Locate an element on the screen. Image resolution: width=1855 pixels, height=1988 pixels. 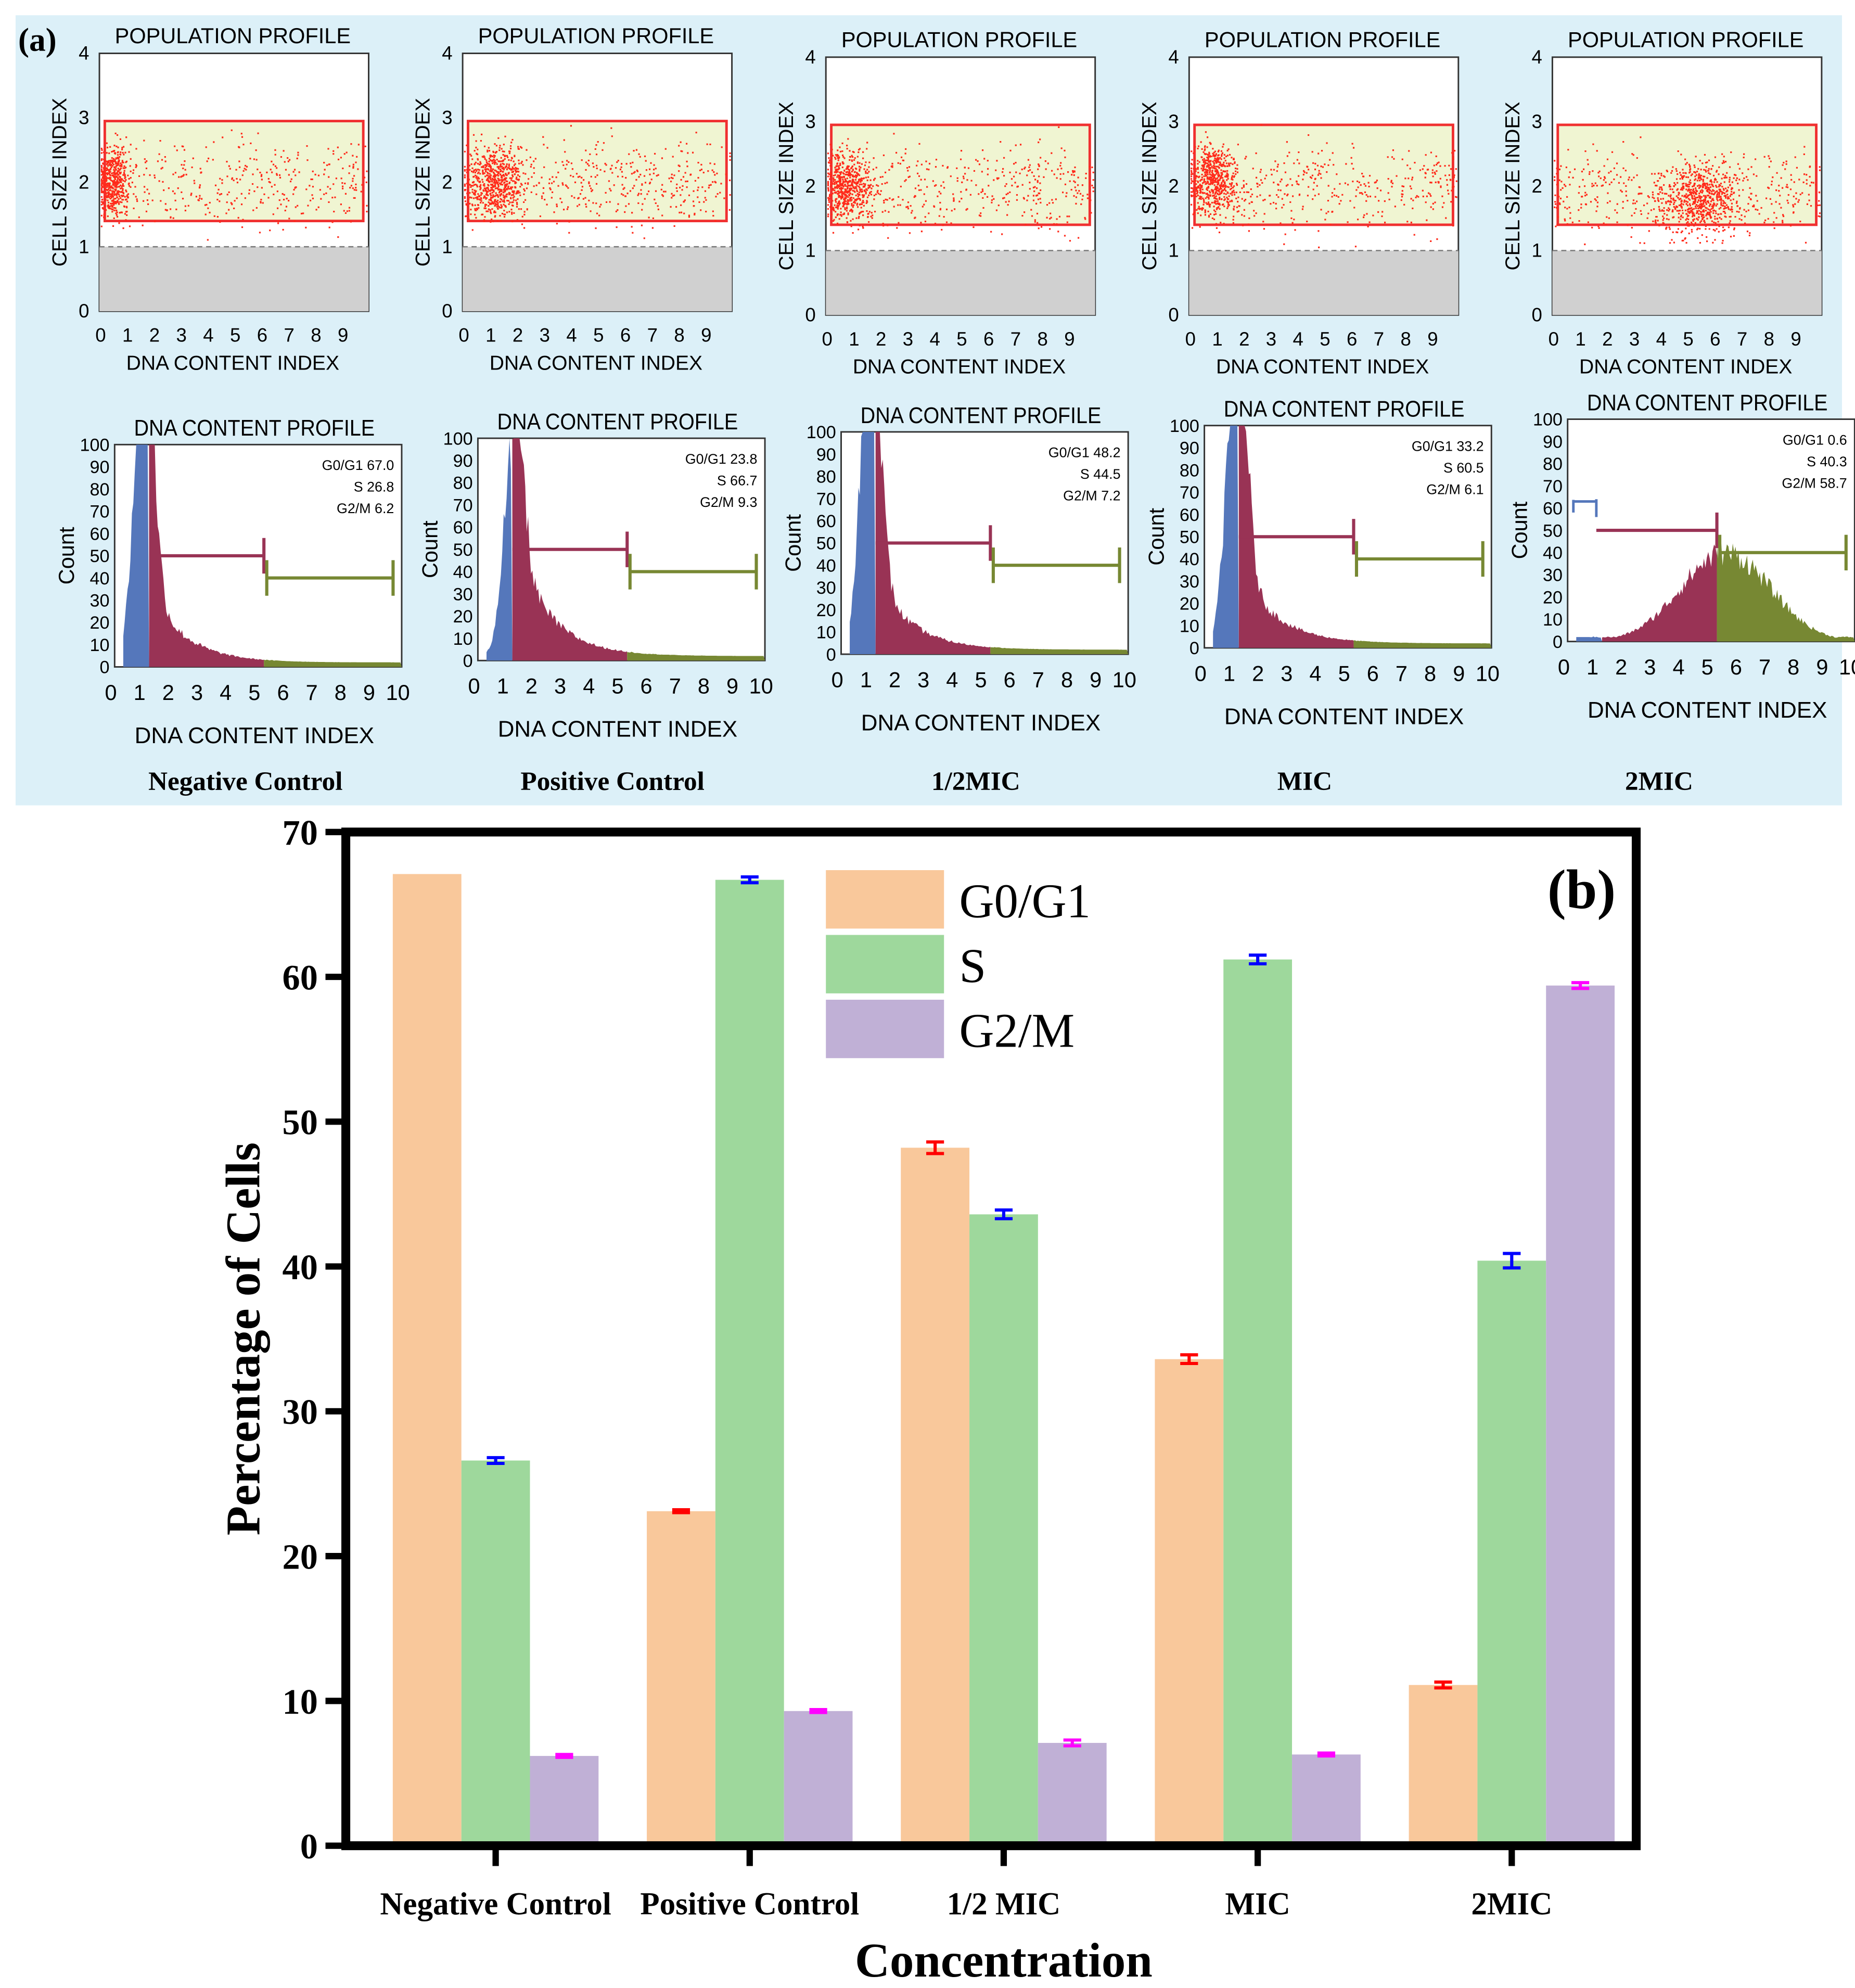
phase-statistic: G0/G1 0.6 is located at coordinates (1815, 440).